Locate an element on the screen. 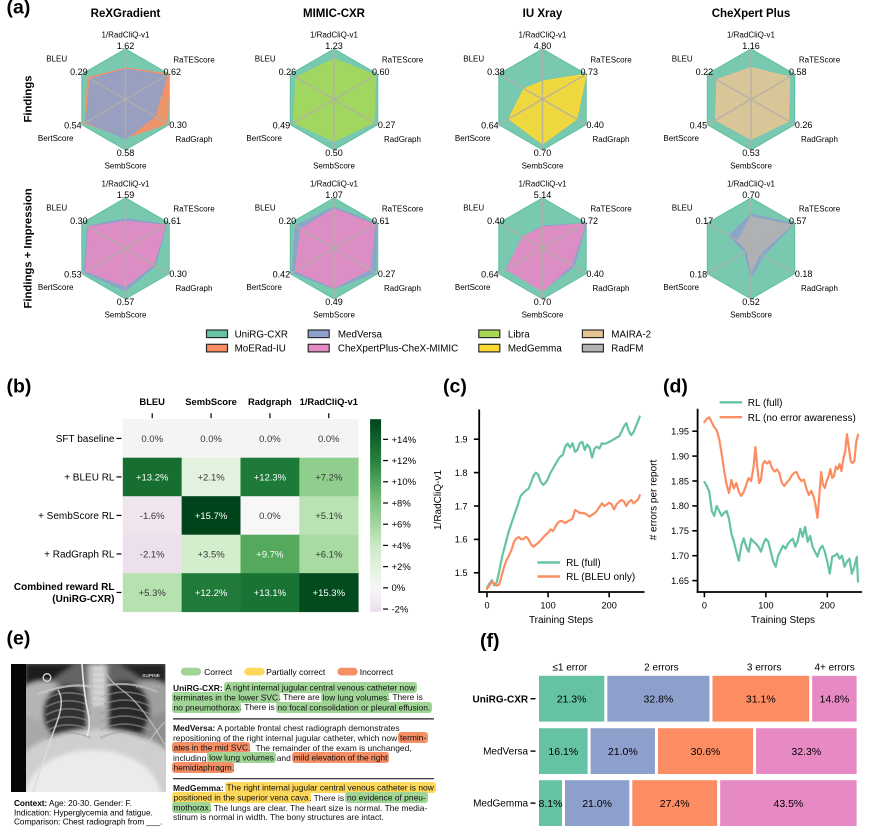 This screenshot has width=871, height=835. svg-text: Findings + Impression is located at coordinates (29, 248).